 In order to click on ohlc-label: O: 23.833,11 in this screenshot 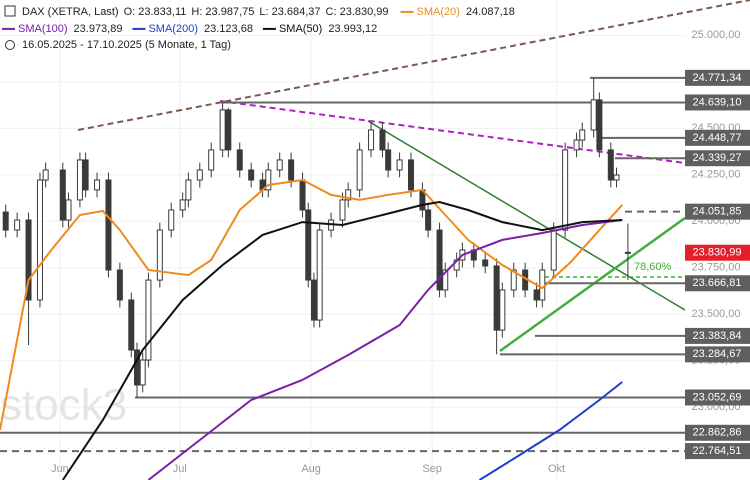, I will do `click(155, 12)`.